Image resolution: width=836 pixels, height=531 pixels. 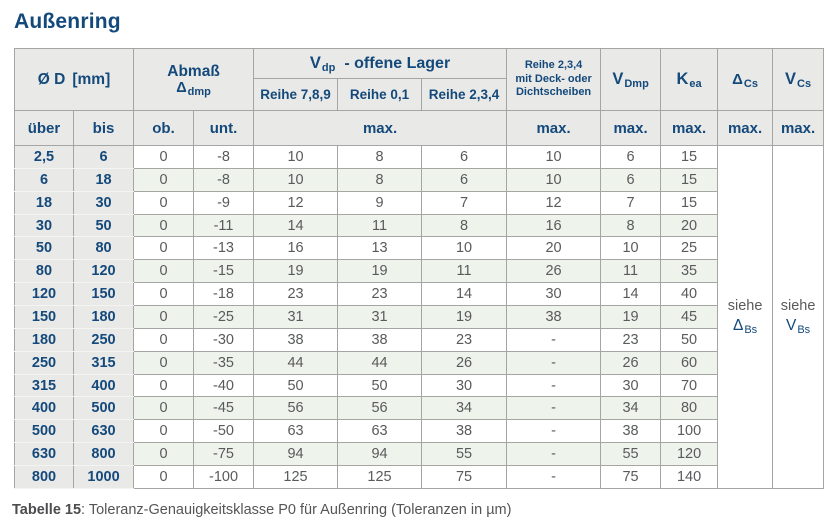 What do you see at coordinates (689, 317) in the screenshot?
I see `value-cell: 45` at bounding box center [689, 317].